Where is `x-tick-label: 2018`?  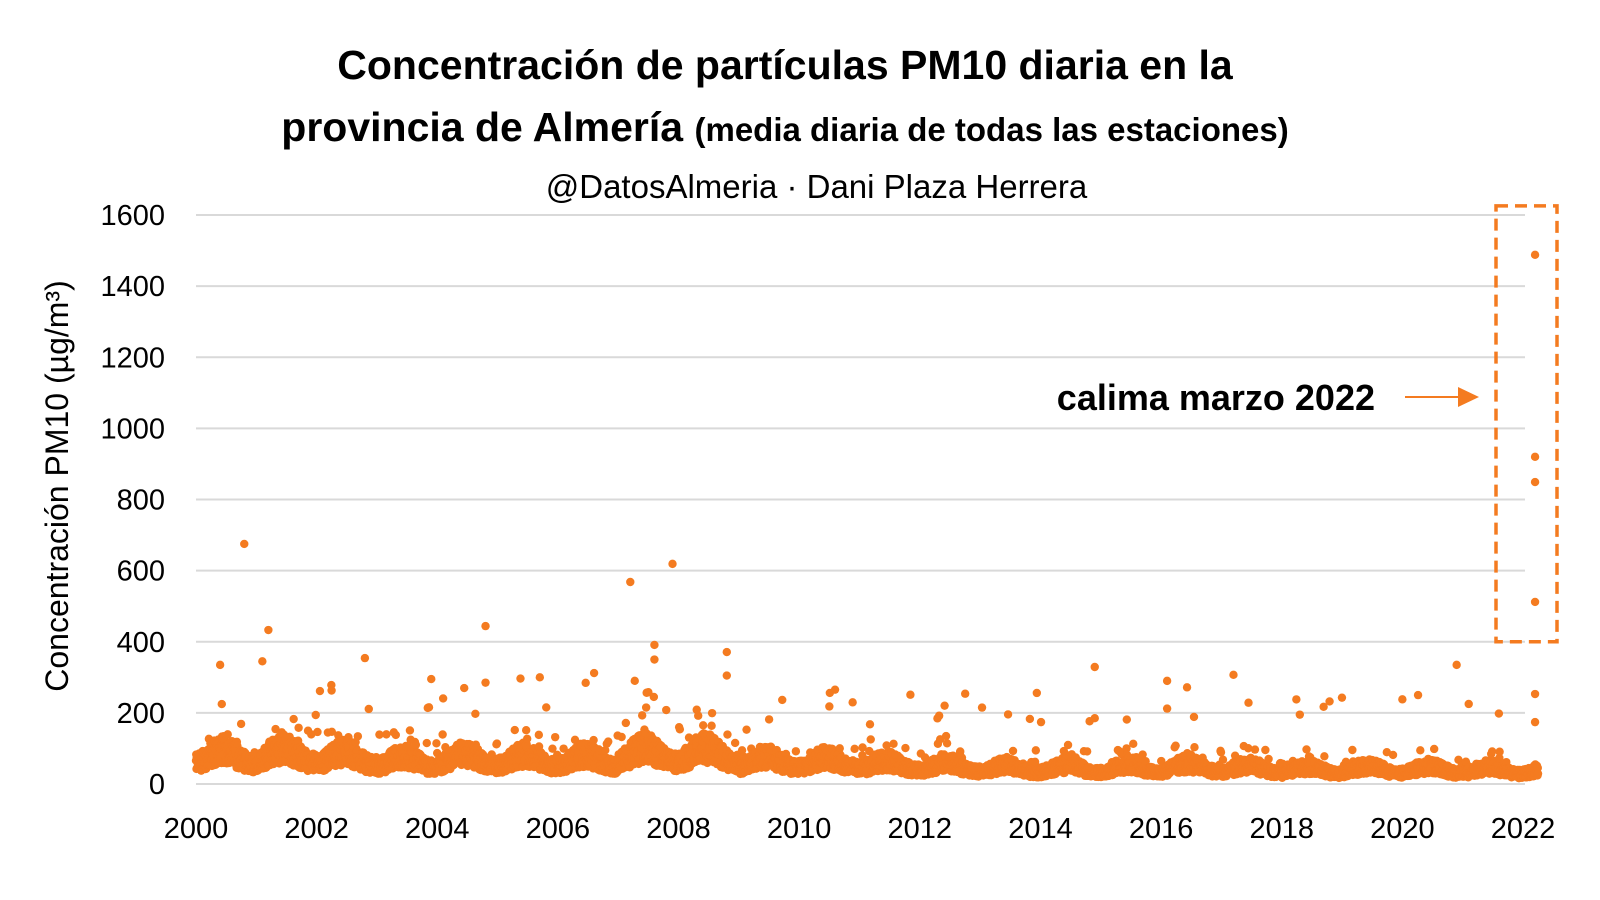
x-tick-label: 2018 is located at coordinates (1281, 829).